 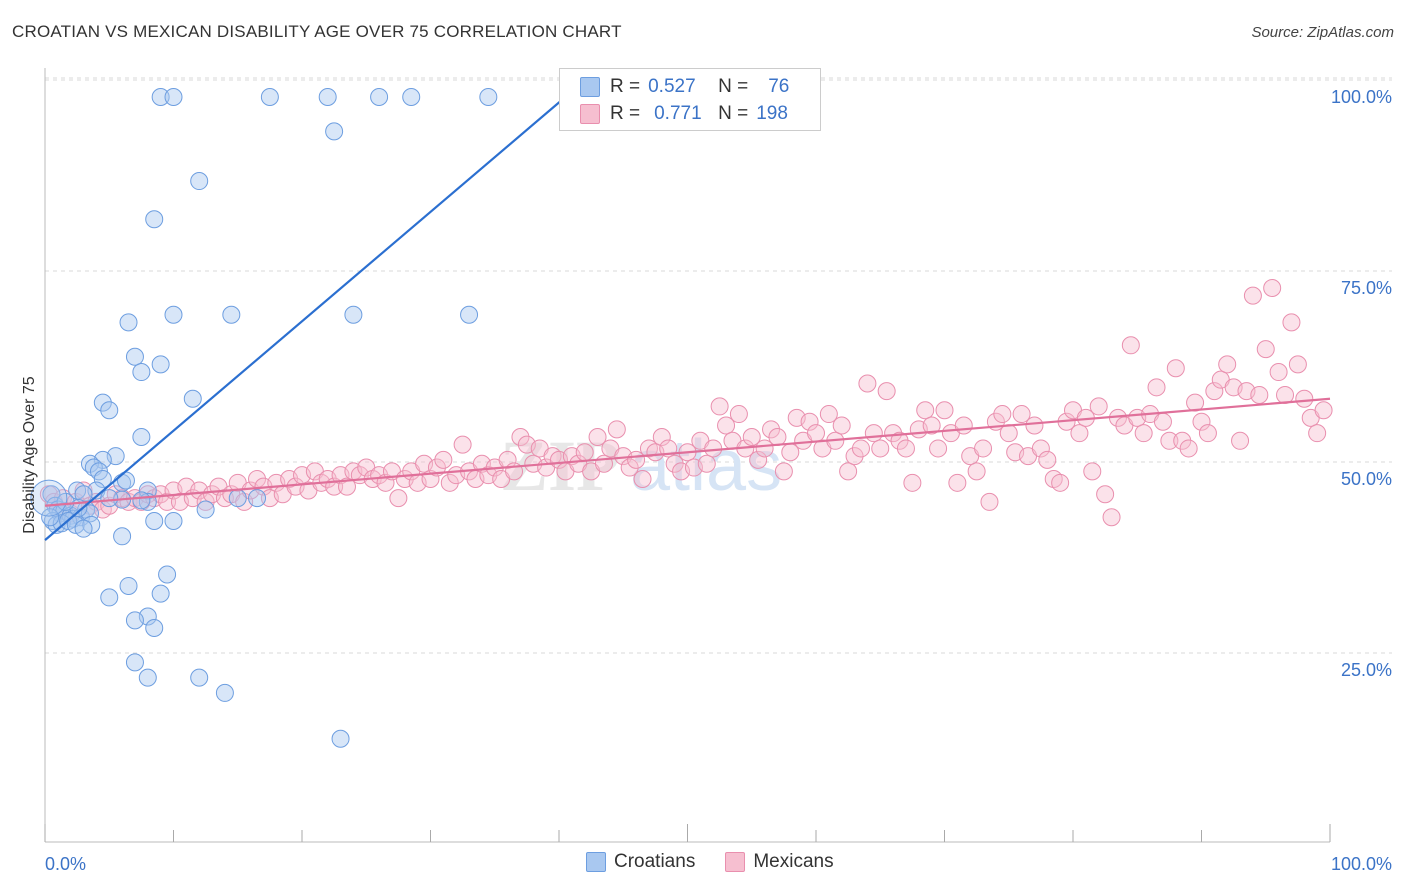 I want to click on x-tick-label: 0.0%, so click(x=65, y=864).